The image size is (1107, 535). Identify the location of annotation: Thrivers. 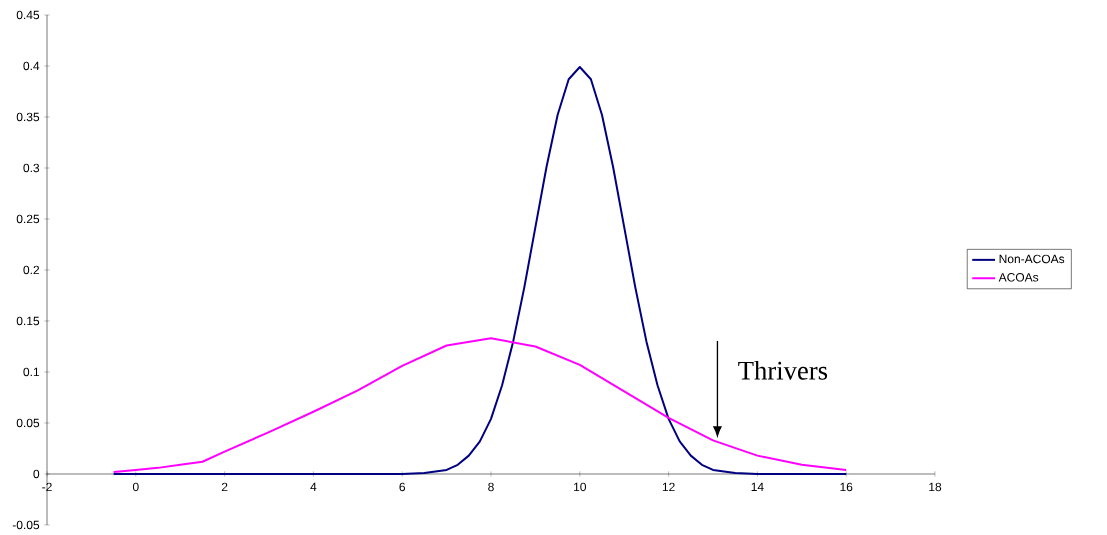
(783, 370).